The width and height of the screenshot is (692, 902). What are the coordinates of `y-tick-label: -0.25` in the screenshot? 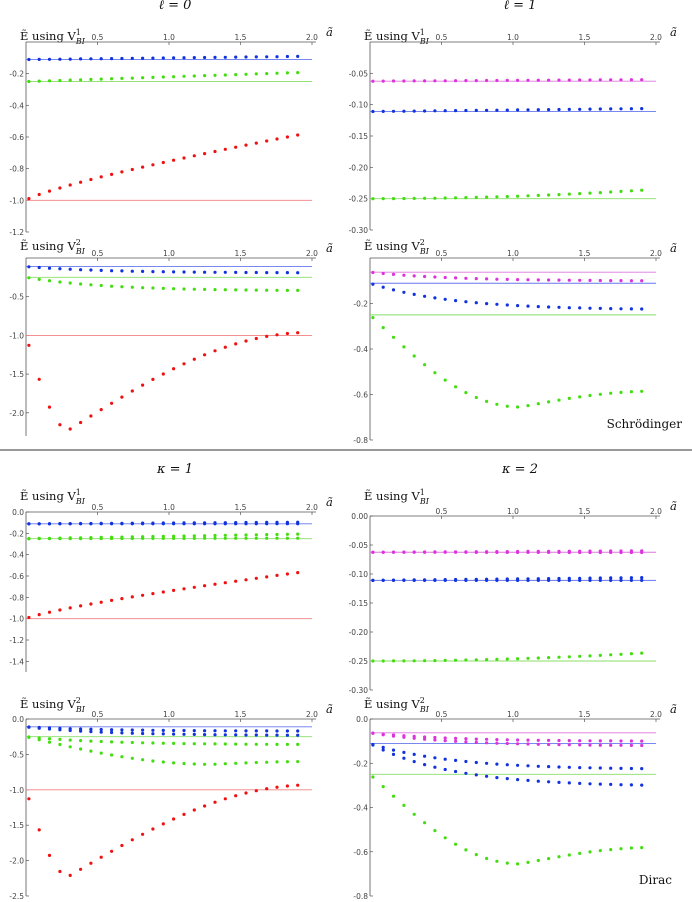 It's located at (359, 199).